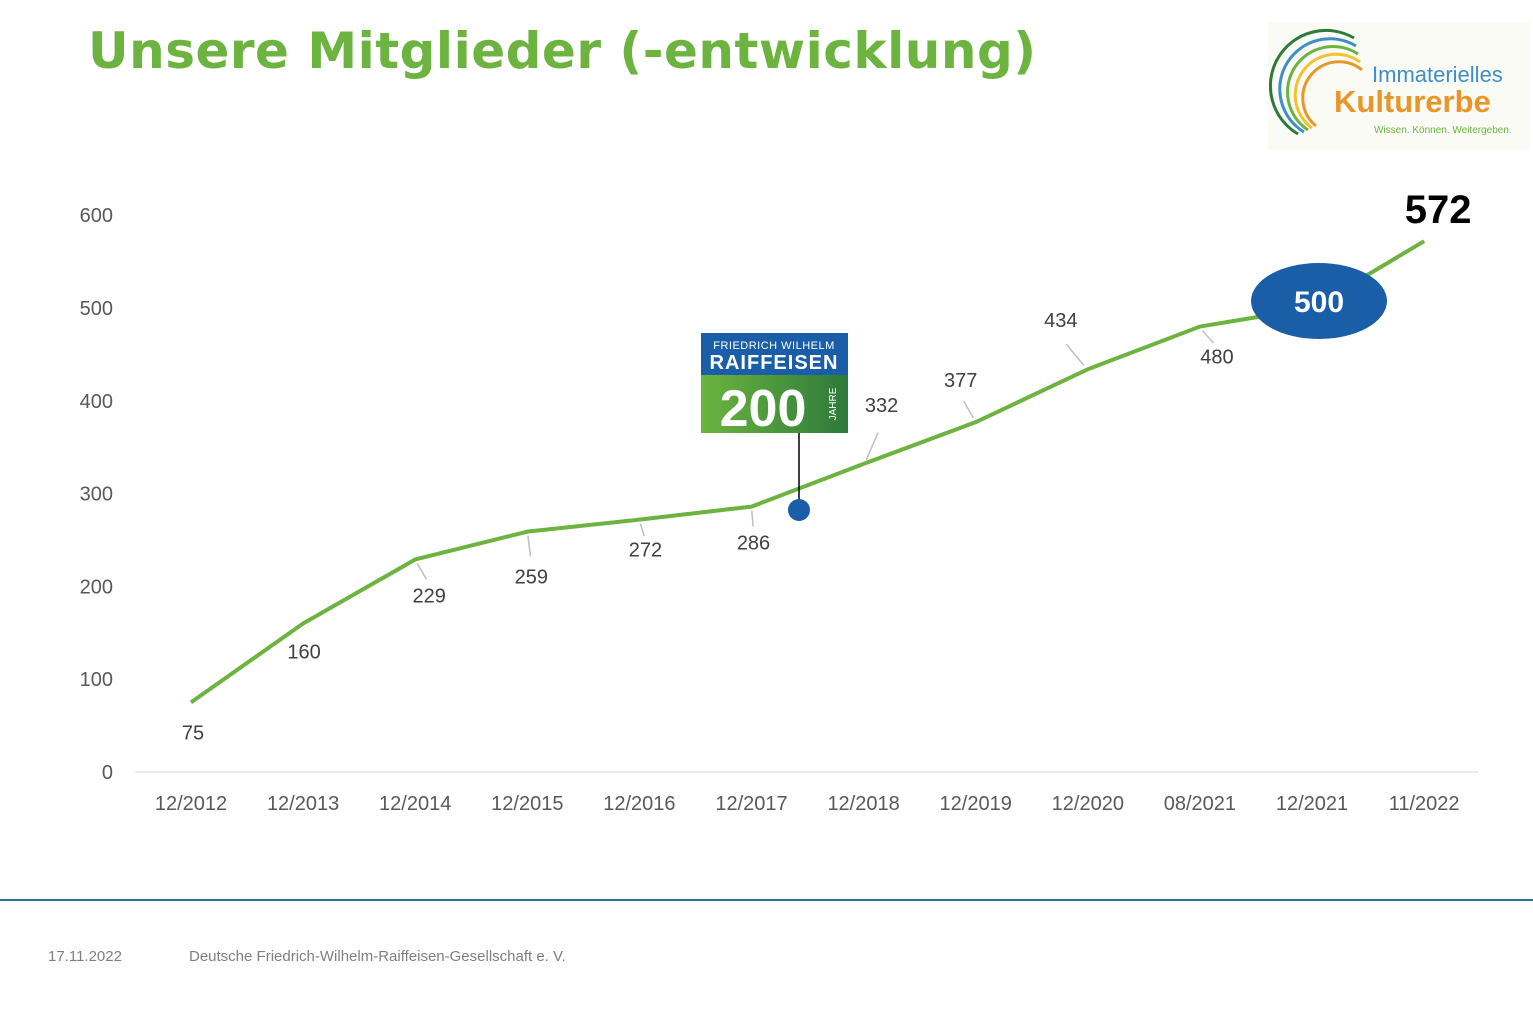 This screenshot has height=1022, width=1533. I want to click on x-tick-label: 12/2012, so click(191, 804).